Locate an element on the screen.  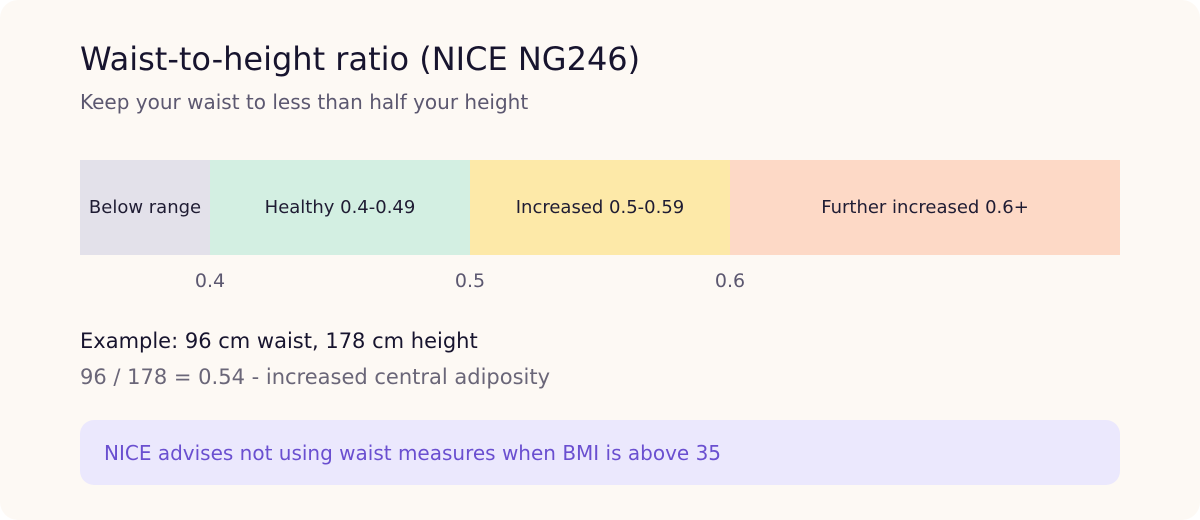
band: Further increased 0.6+ is located at coordinates (925, 207).